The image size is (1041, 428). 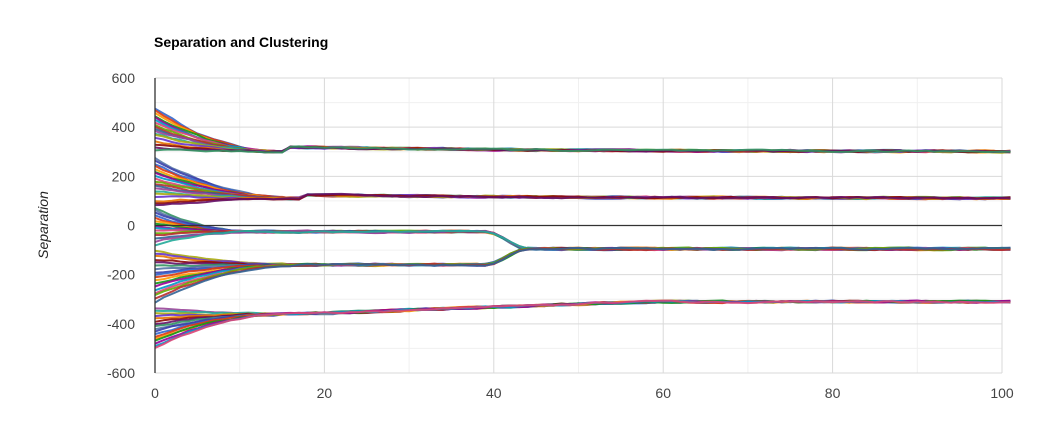 I want to click on x-tick-label: 100, so click(x=1002, y=393).